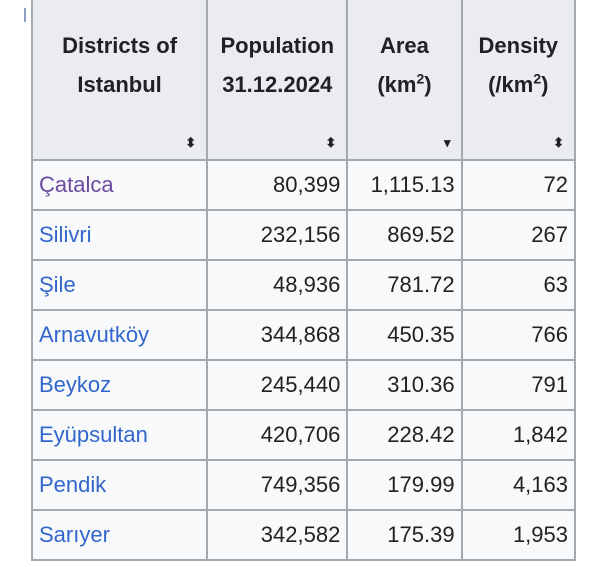 This screenshot has width=600, height=567. What do you see at coordinates (404, 185) in the screenshot?
I see `area-cell: 1,115.13` at bounding box center [404, 185].